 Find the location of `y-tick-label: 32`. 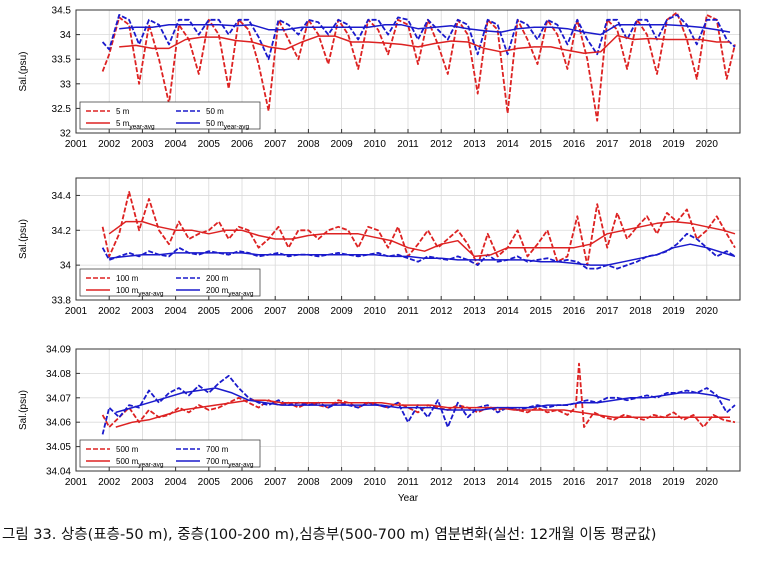

y-tick-label: 32 is located at coordinates (66, 134).